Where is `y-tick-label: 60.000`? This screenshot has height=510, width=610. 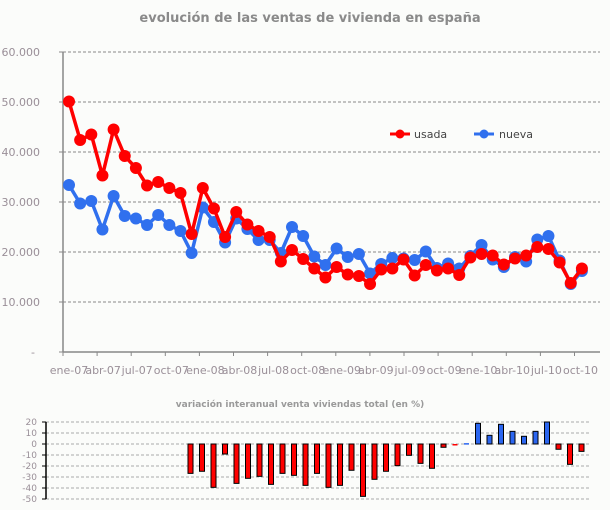 y-tick-label: 60.000 is located at coordinates (21, 52).